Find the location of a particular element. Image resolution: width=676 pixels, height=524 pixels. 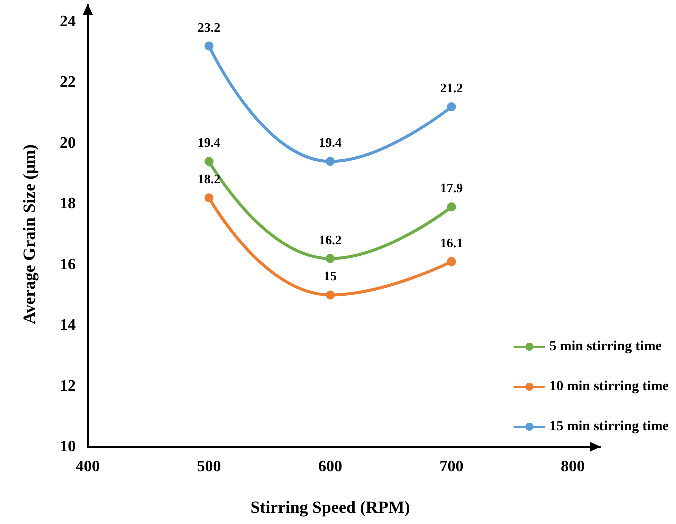

x-tick-label: 400 is located at coordinates (88, 467).